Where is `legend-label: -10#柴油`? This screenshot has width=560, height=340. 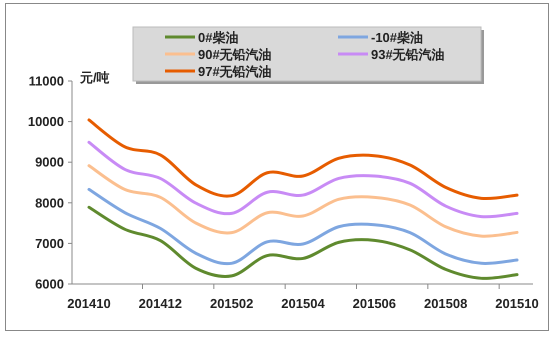 legend-label: -10#柴油 is located at coordinates (397, 37).